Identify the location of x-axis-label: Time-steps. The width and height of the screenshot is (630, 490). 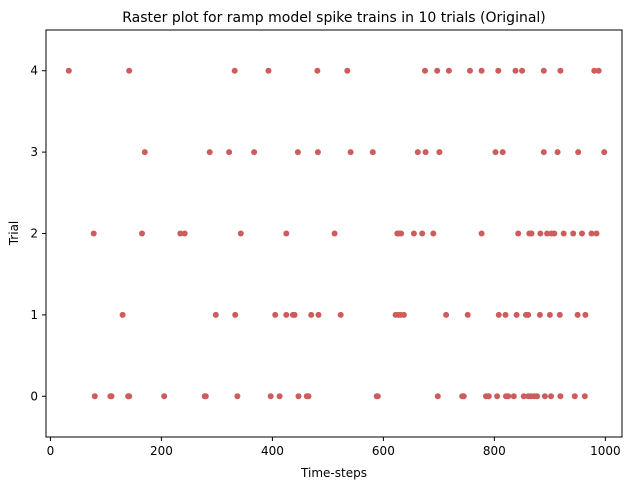
(333, 473).